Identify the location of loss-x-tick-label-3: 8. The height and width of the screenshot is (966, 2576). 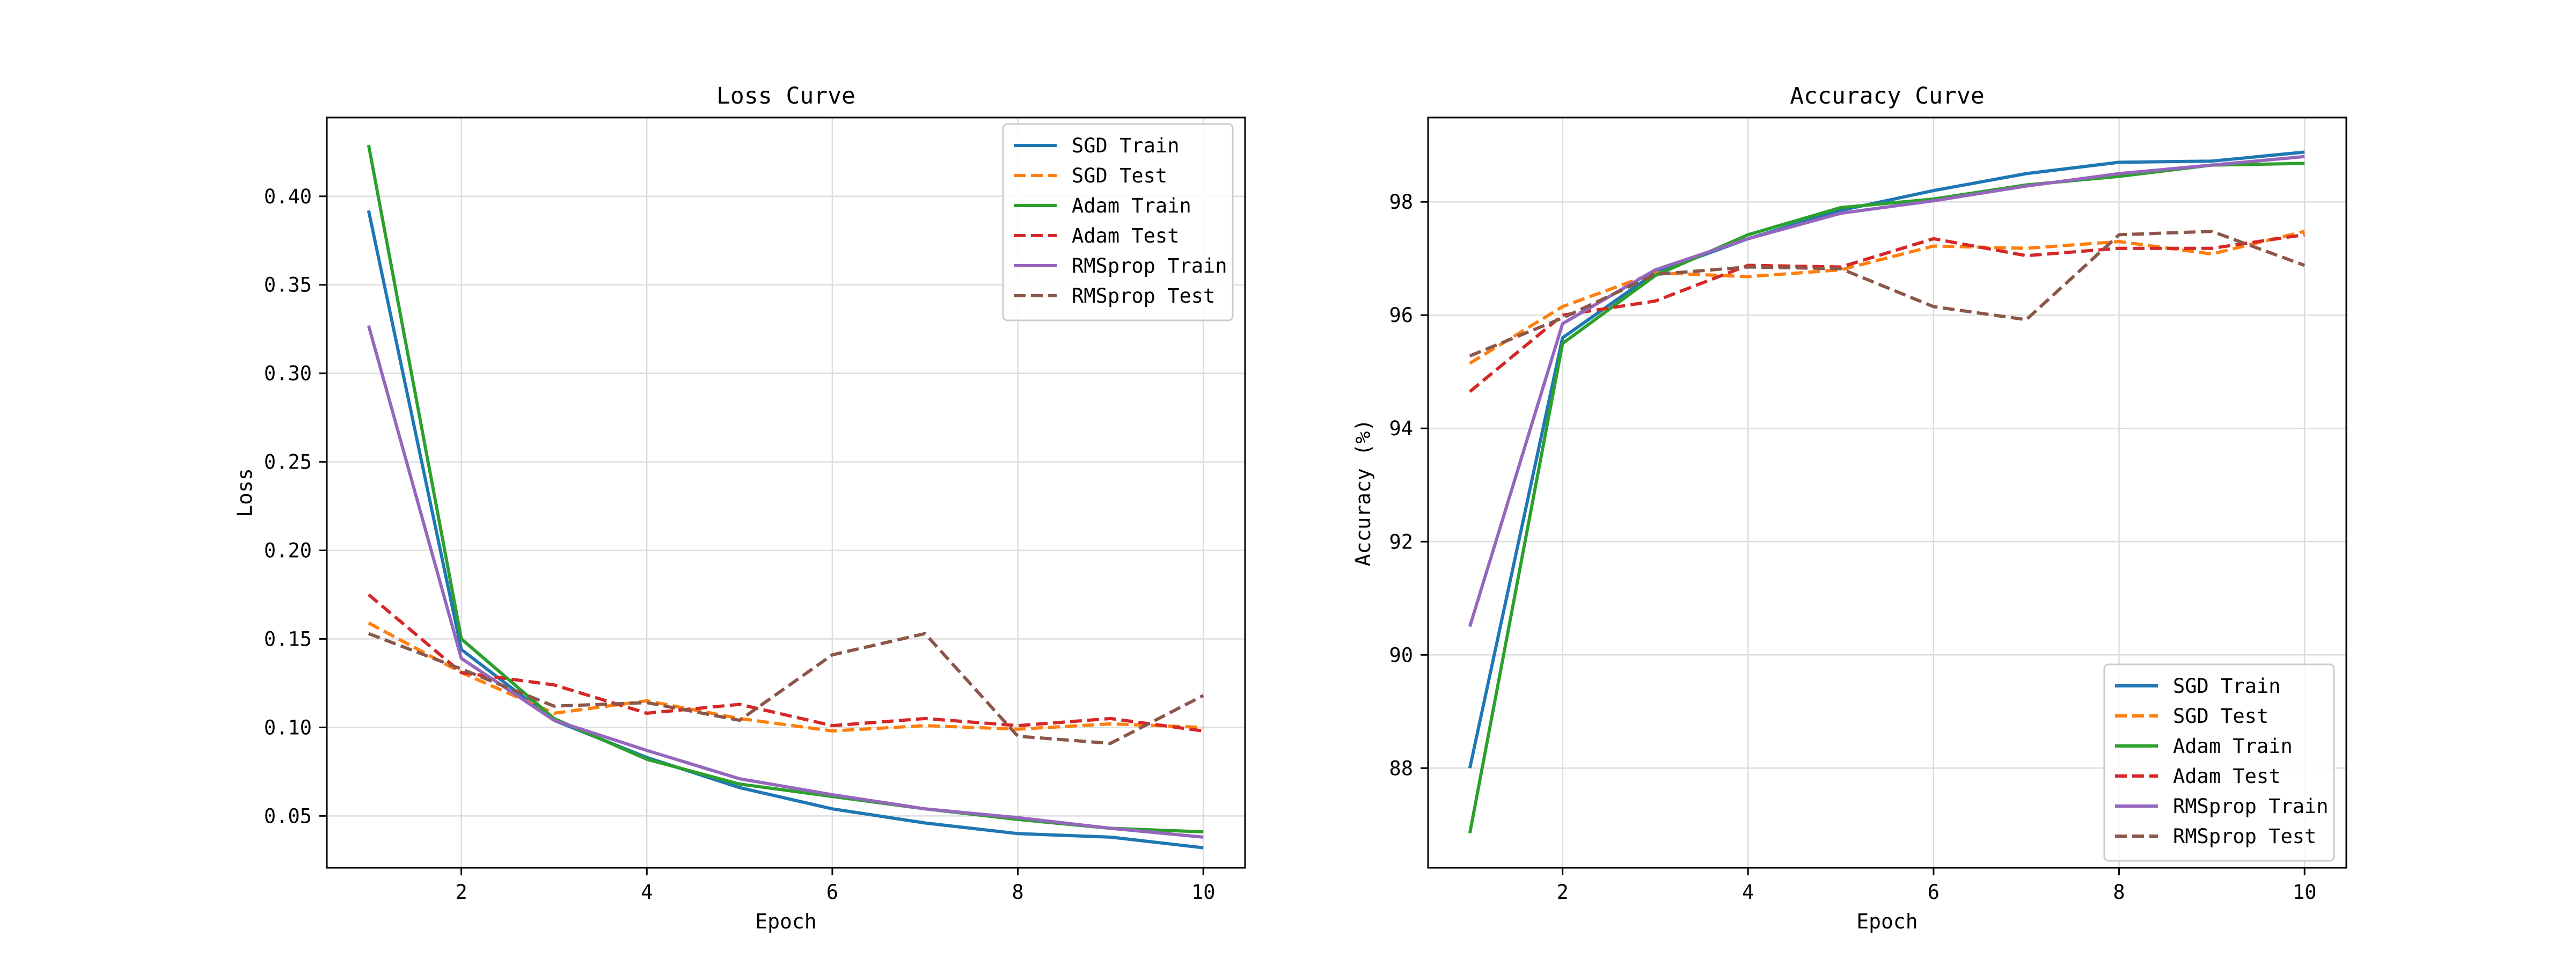
(1017, 892).